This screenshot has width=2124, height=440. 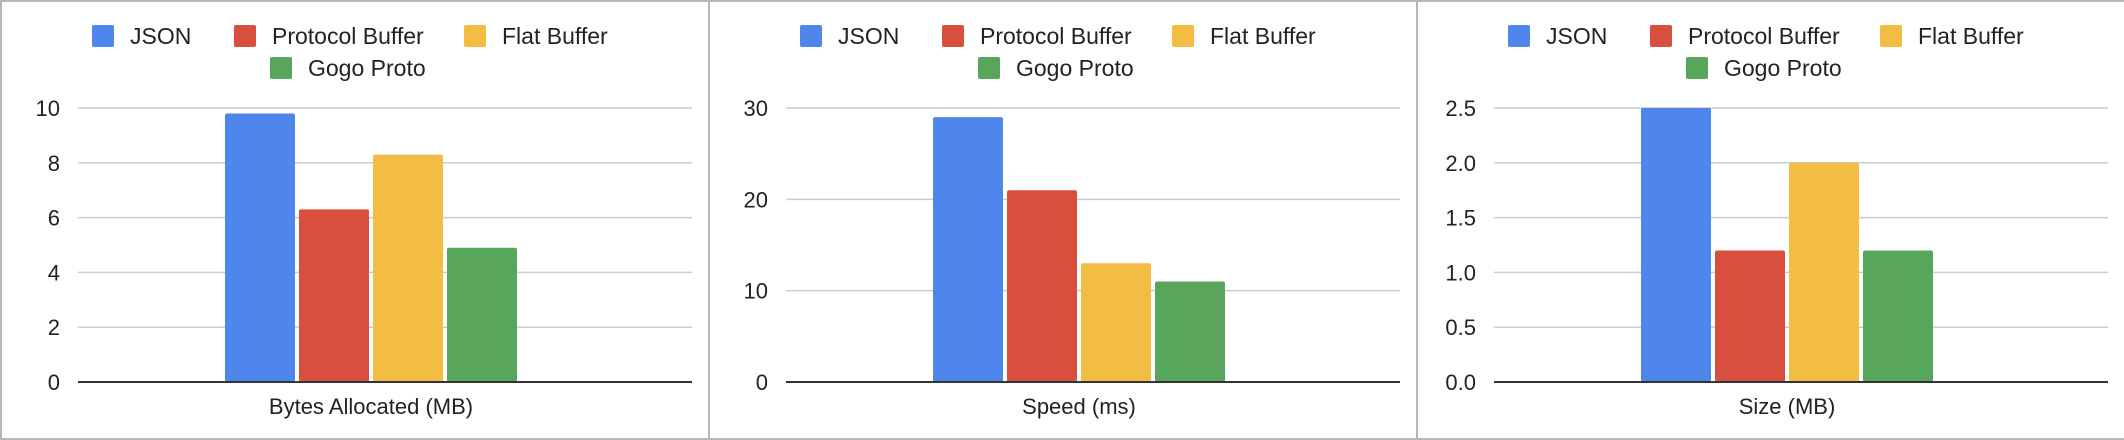 What do you see at coordinates (1460, 163) in the screenshot?
I see `y-tick-label: 2.0` at bounding box center [1460, 163].